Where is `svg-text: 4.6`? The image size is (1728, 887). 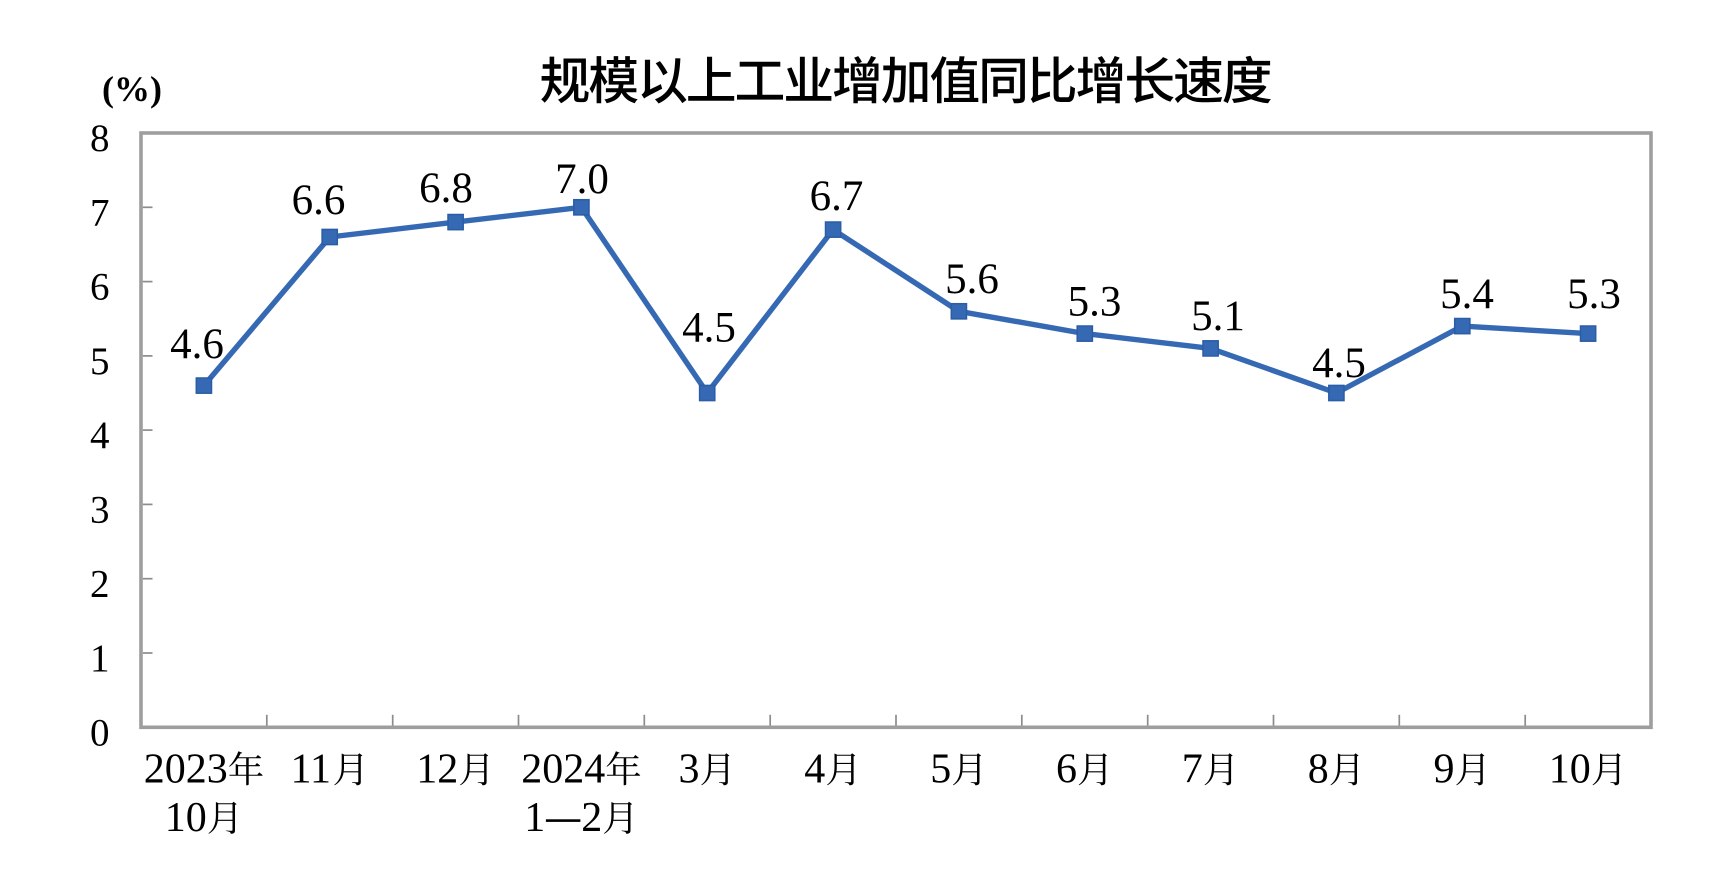 svg-text: 4.6 is located at coordinates (197, 344).